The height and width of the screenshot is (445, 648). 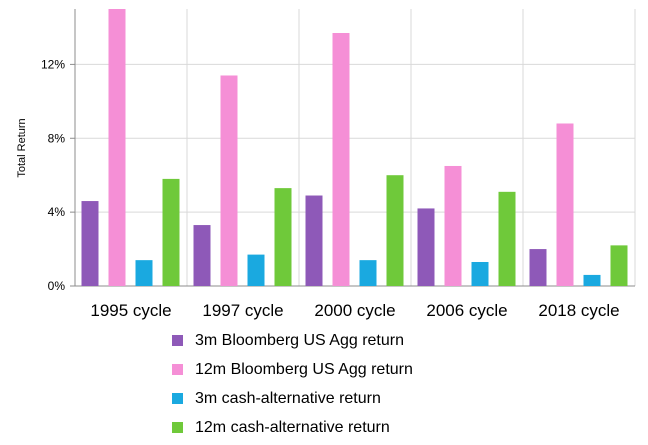 I want to click on y-tick-labels: 0% 4% 8% 12%, so click(x=53, y=175).